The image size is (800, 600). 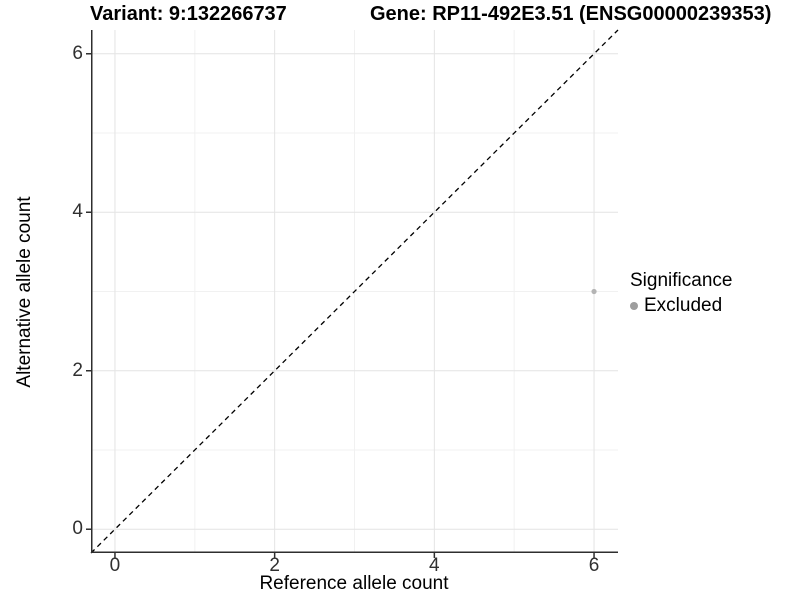 What do you see at coordinates (77, 212) in the screenshot?
I see `y-tick-label: 4` at bounding box center [77, 212].